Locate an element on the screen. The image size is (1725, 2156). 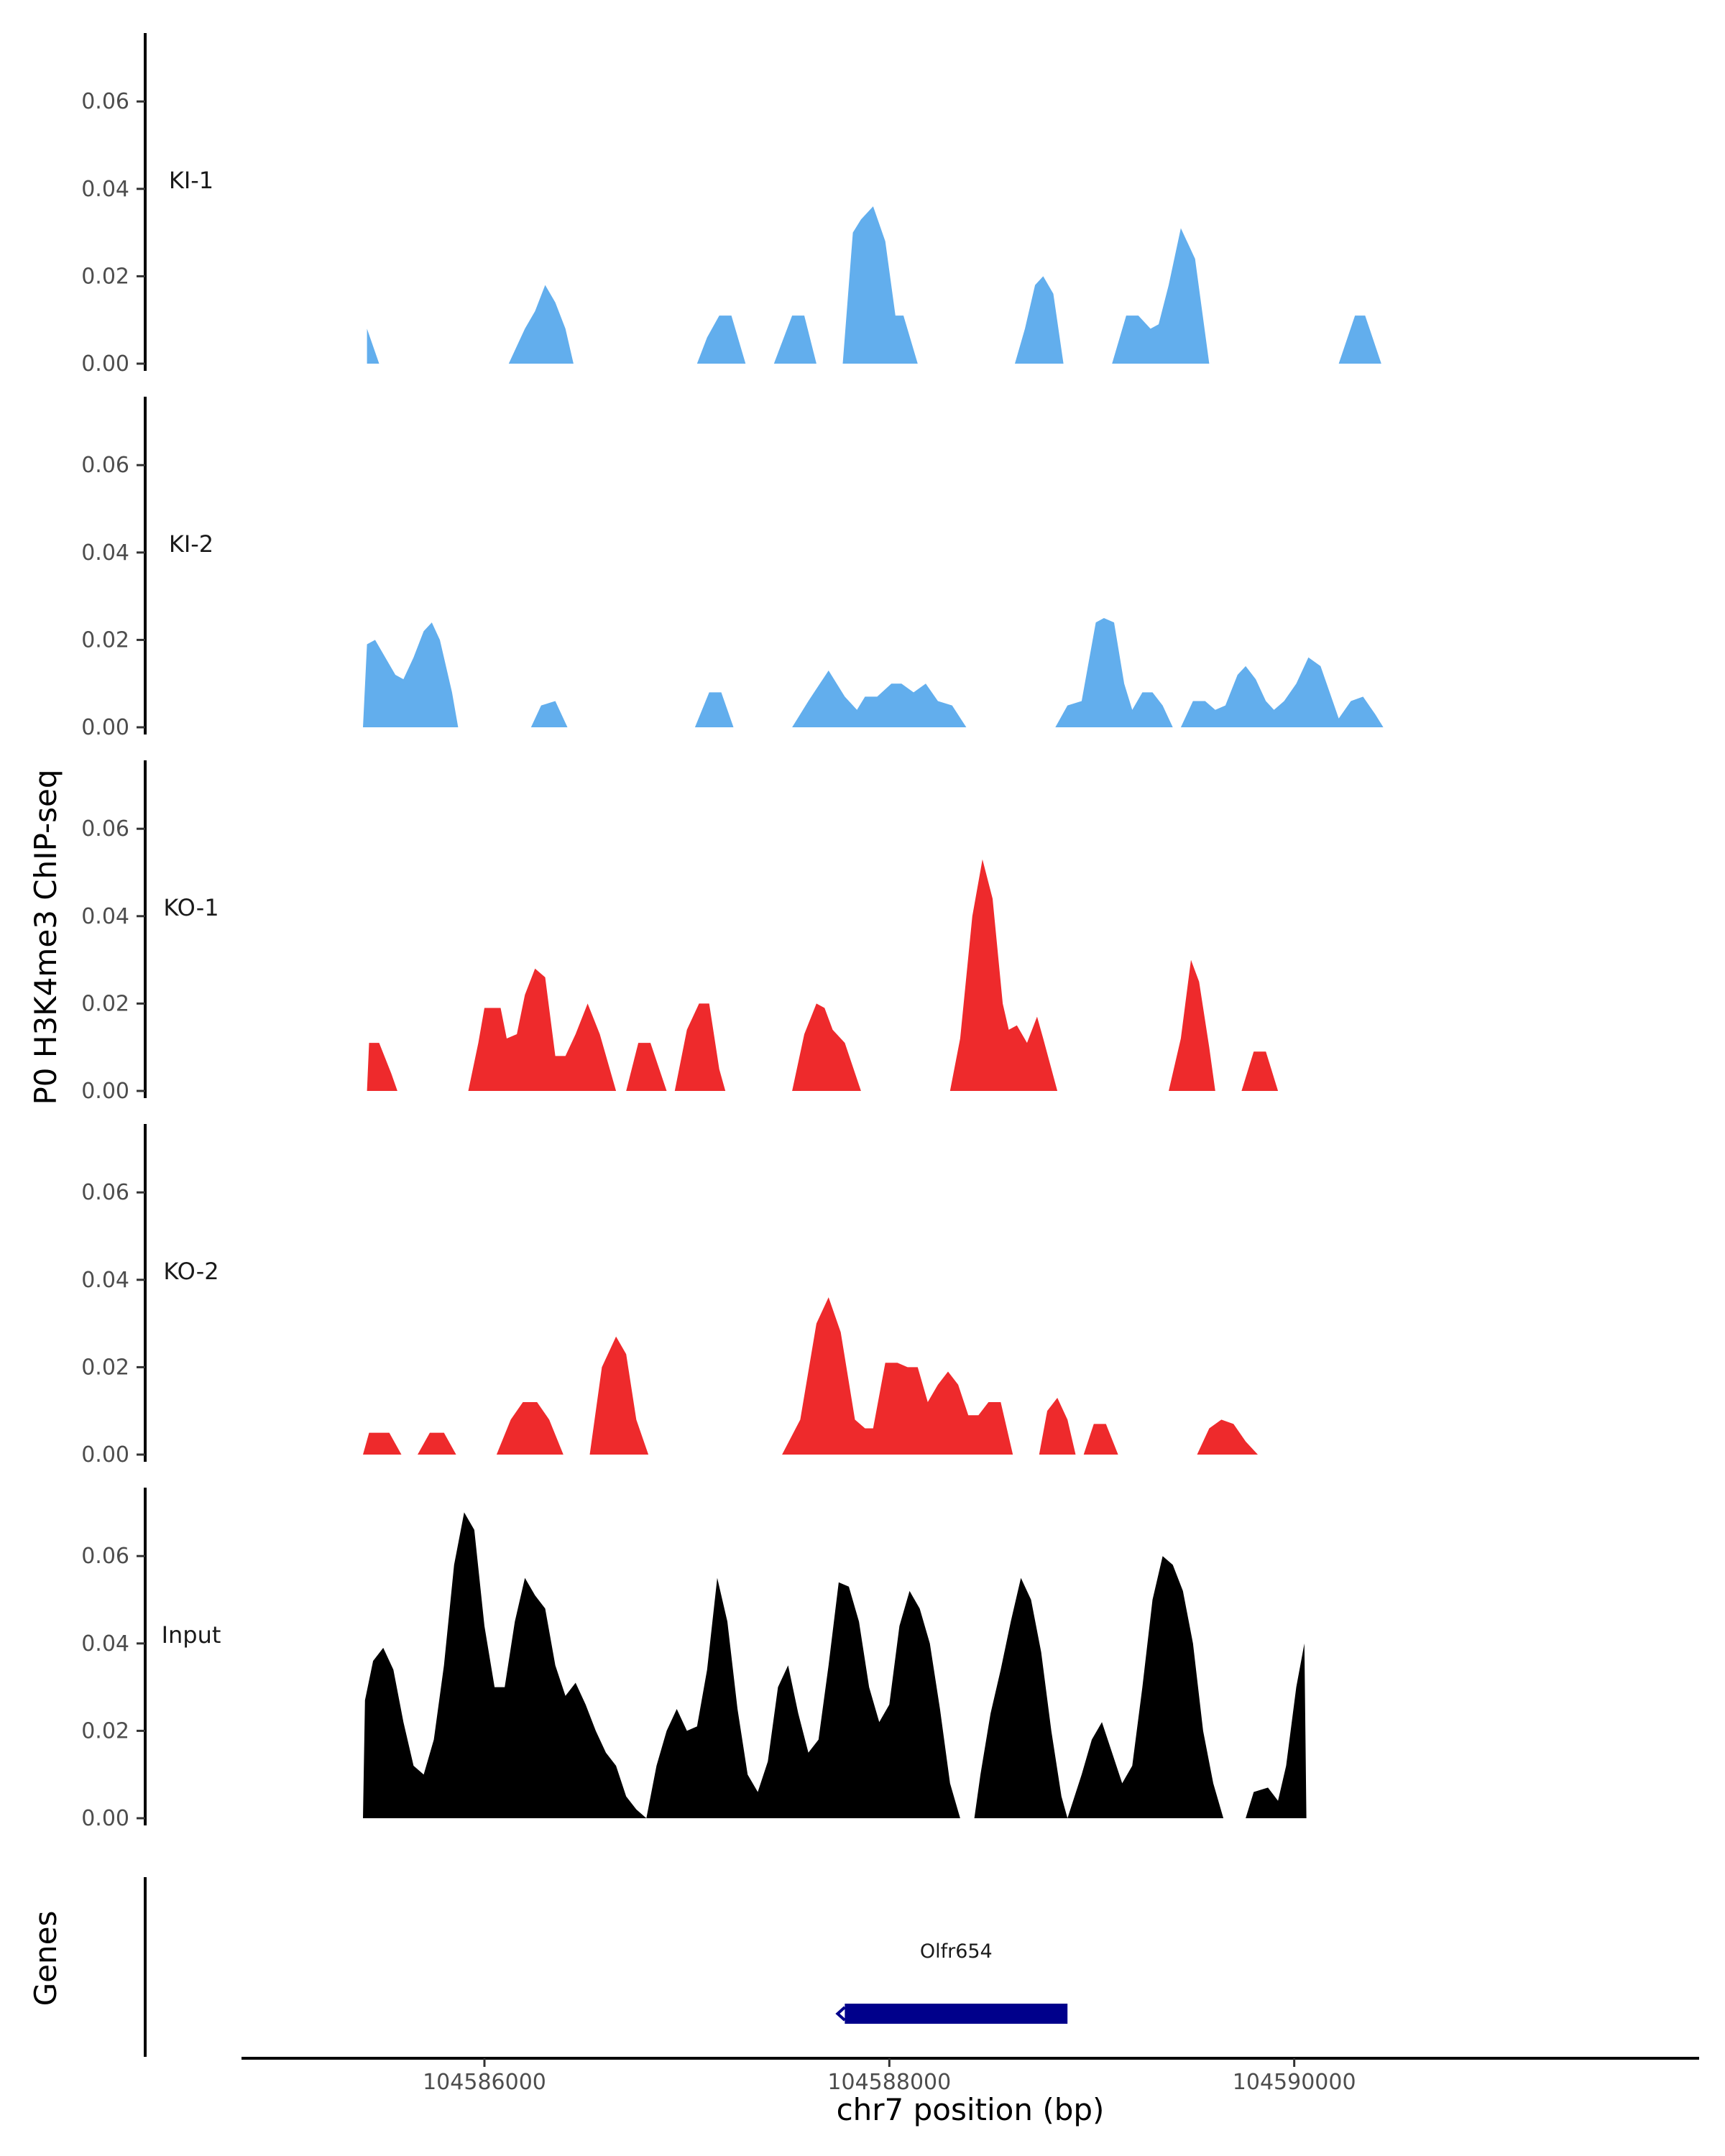
track-label: Input is located at coordinates (191, 1635).